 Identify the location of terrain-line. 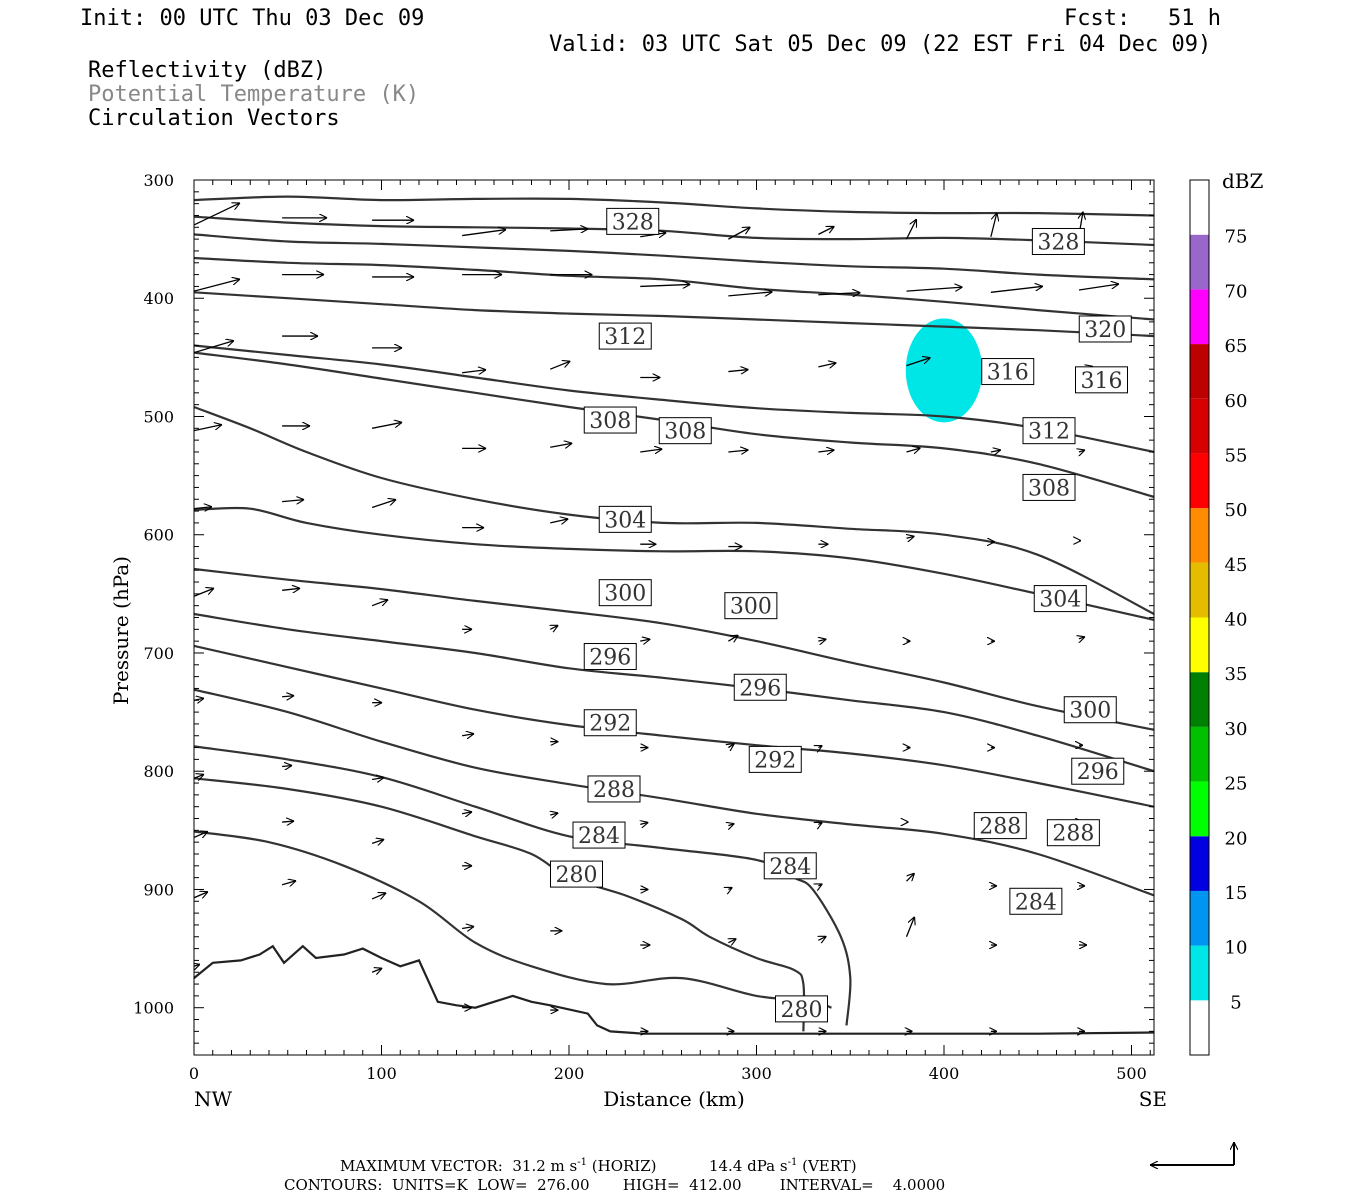
(674, 989).